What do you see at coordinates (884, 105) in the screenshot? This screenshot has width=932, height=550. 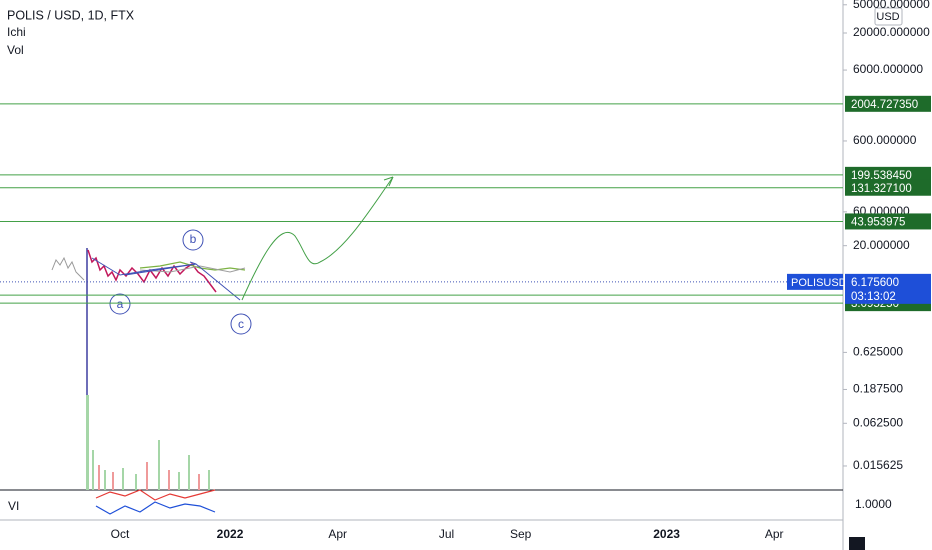 I see `level-label: 2004.727350` at bounding box center [884, 105].